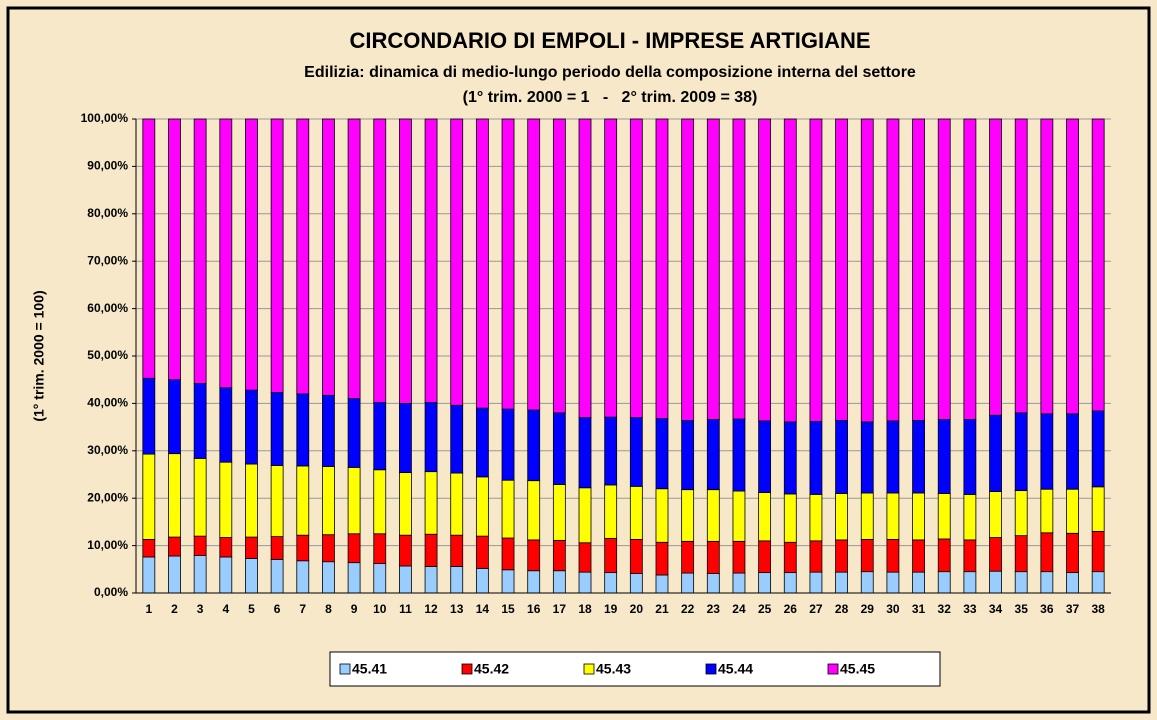 Image resolution: width=1157 pixels, height=720 pixels. I want to click on chart-subtitle: (1° trim. 2000 = 1 - 2° trim. 2009 = 38), so click(610, 97).